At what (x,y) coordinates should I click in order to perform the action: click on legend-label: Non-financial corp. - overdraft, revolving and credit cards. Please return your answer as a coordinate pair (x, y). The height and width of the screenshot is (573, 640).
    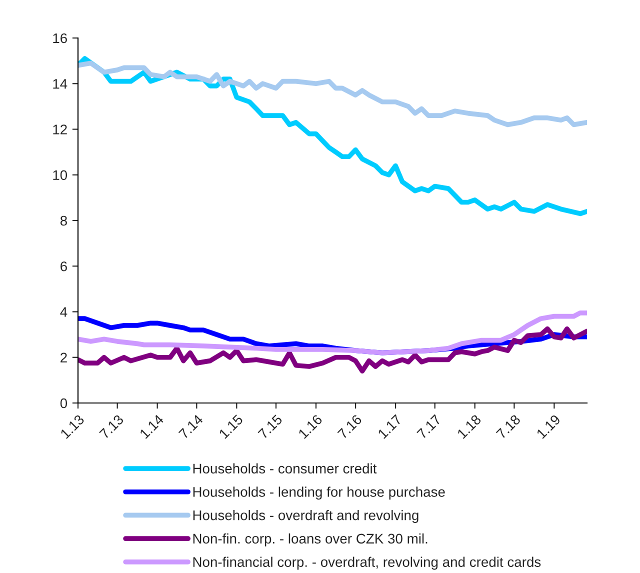
    Looking at the image, I should click on (367, 563).